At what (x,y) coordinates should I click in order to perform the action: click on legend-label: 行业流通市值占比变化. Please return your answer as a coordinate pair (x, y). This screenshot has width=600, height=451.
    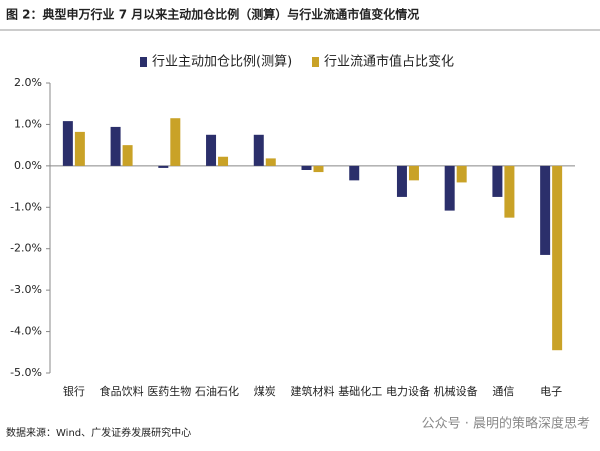
    Looking at the image, I should click on (389, 62).